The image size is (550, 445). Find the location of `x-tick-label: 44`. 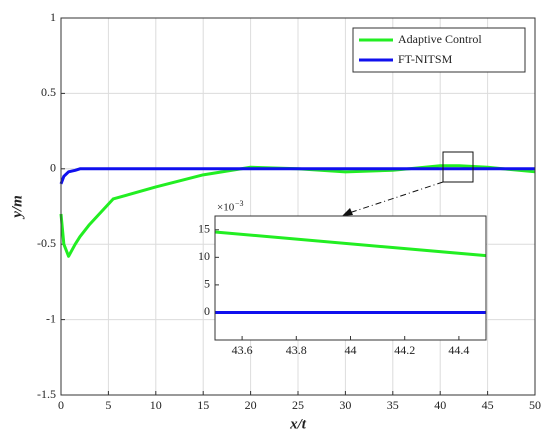

x-tick-label: 44 is located at coordinates (351, 350).